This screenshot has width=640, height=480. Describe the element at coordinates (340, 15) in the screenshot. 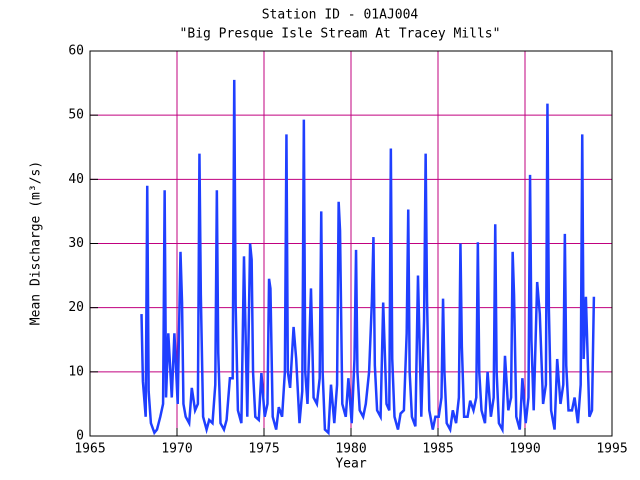

I see `chart-title: Station ID - 01AJ004` at that location.